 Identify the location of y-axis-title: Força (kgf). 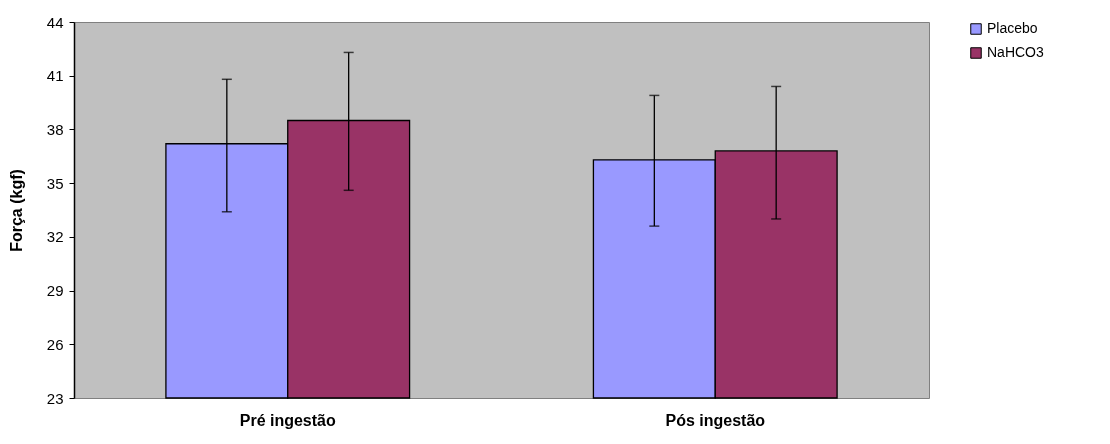
(16, 210).